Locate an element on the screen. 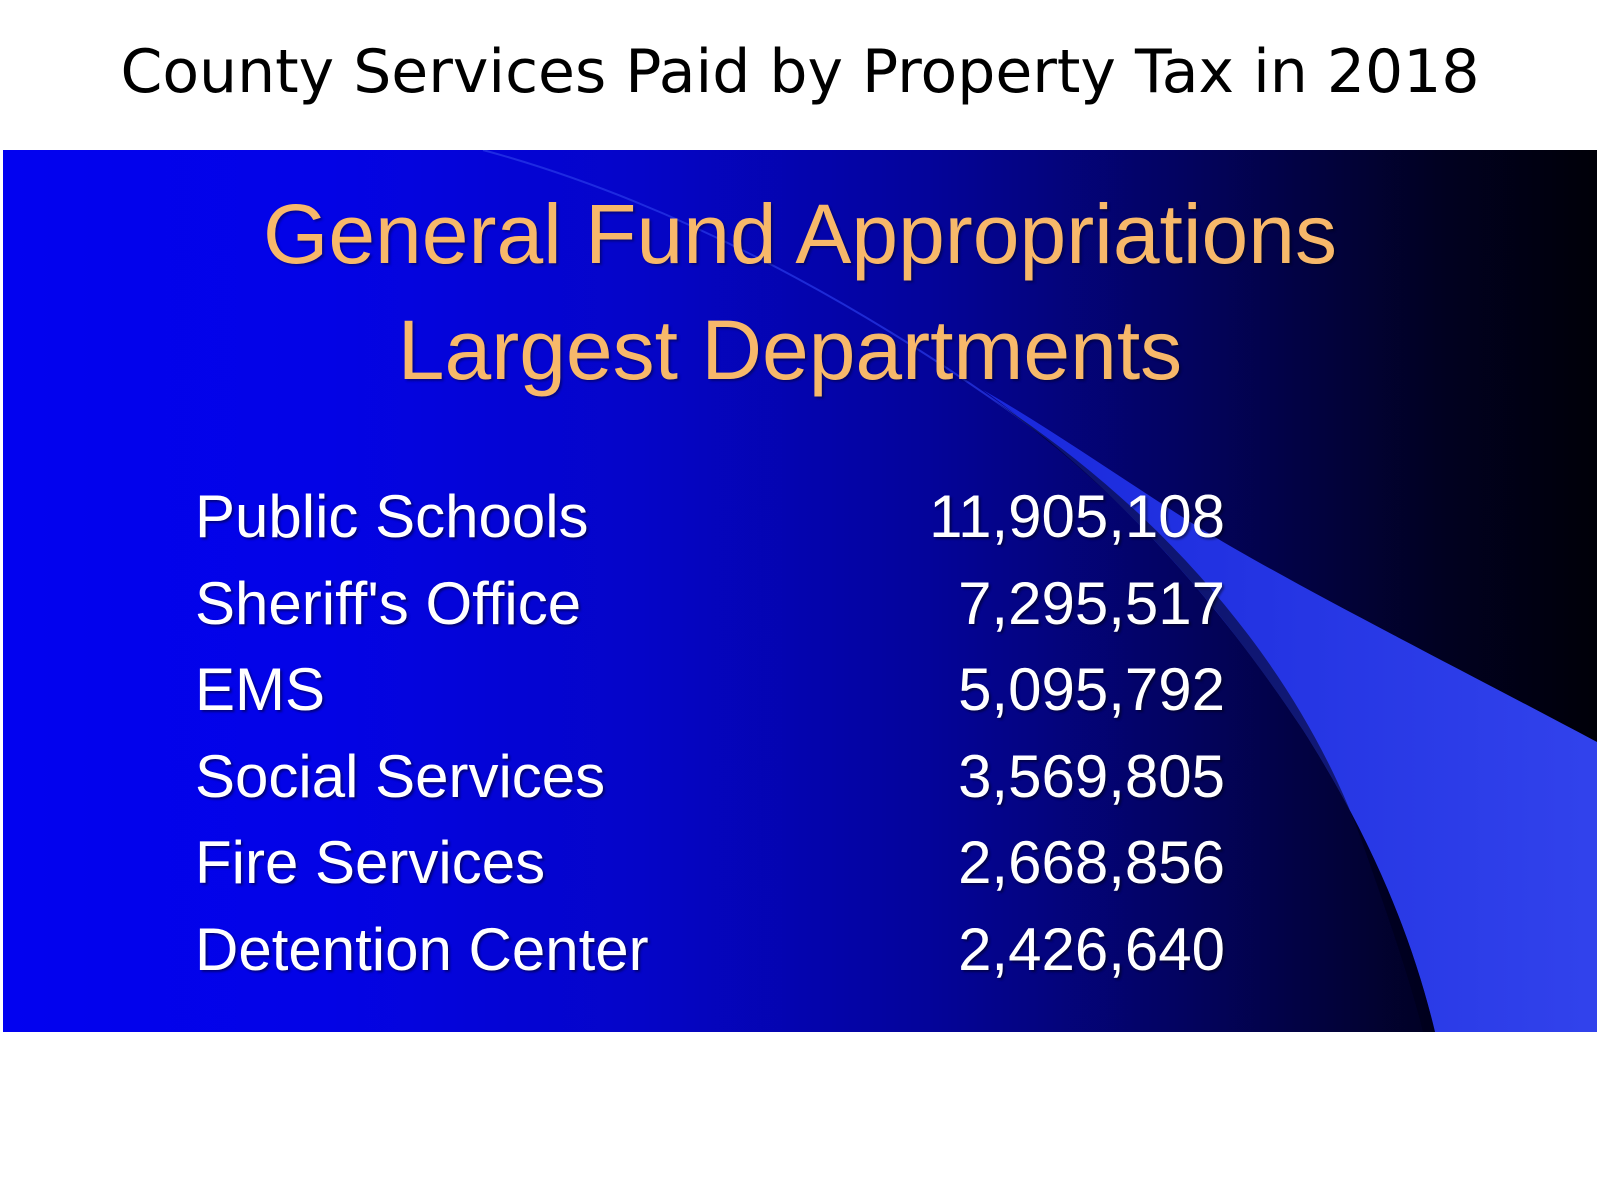 Image resolution: width=1600 pixels, height=1200 pixels. department-name: EMS is located at coordinates (260, 689).